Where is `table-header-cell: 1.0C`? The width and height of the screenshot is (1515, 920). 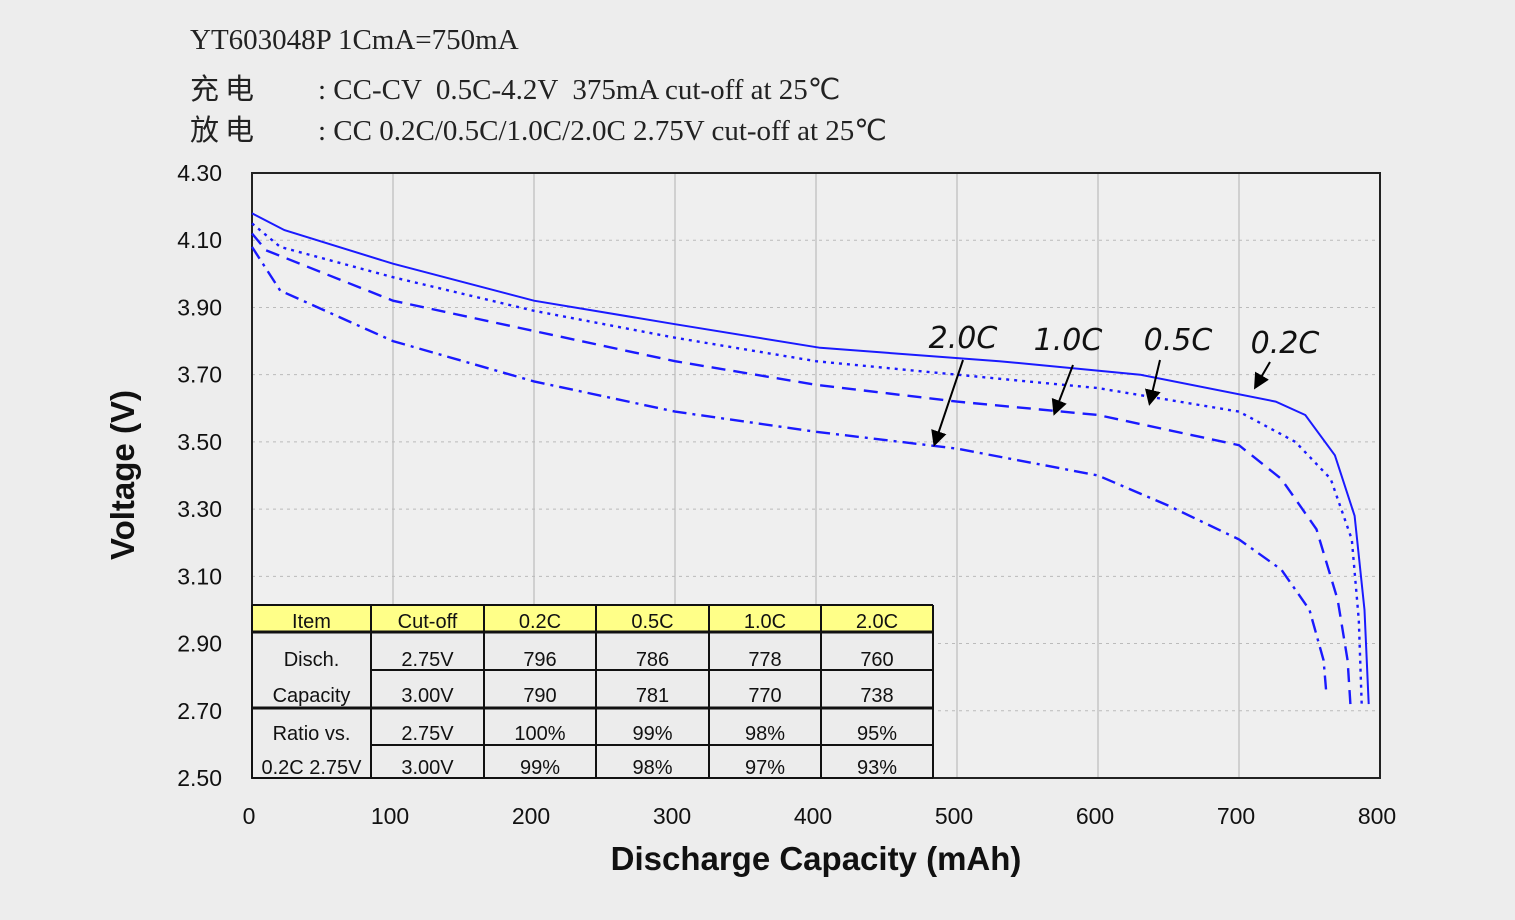 table-header-cell: 1.0C is located at coordinates (765, 622).